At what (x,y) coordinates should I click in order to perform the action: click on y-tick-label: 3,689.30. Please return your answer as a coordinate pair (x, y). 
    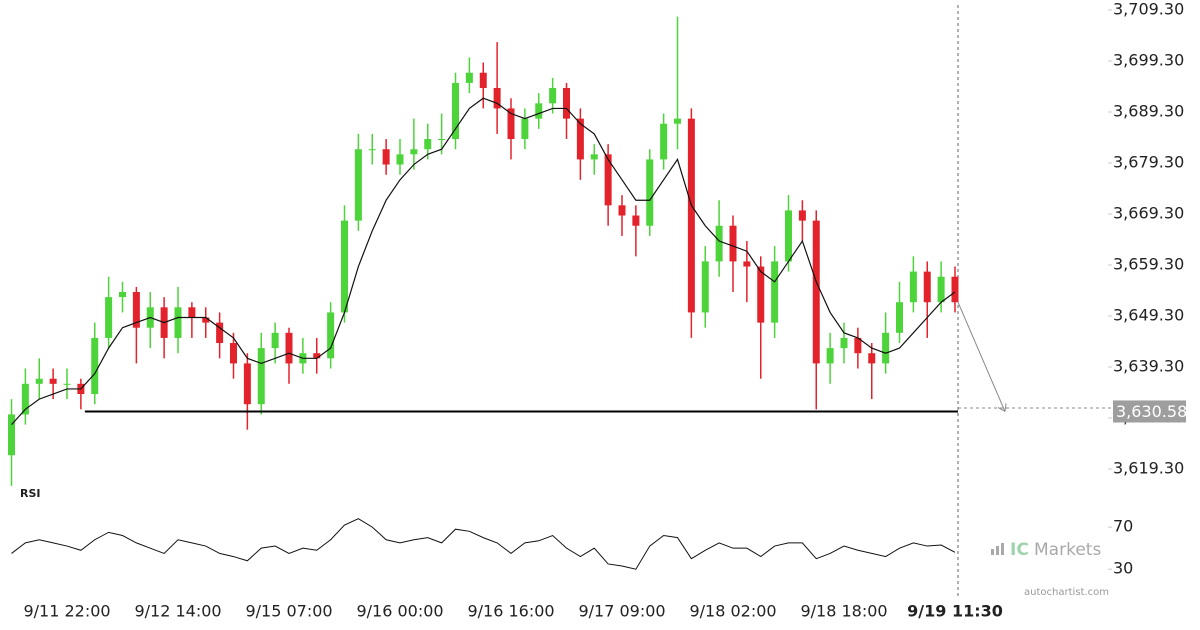
    Looking at the image, I should click on (1148, 110).